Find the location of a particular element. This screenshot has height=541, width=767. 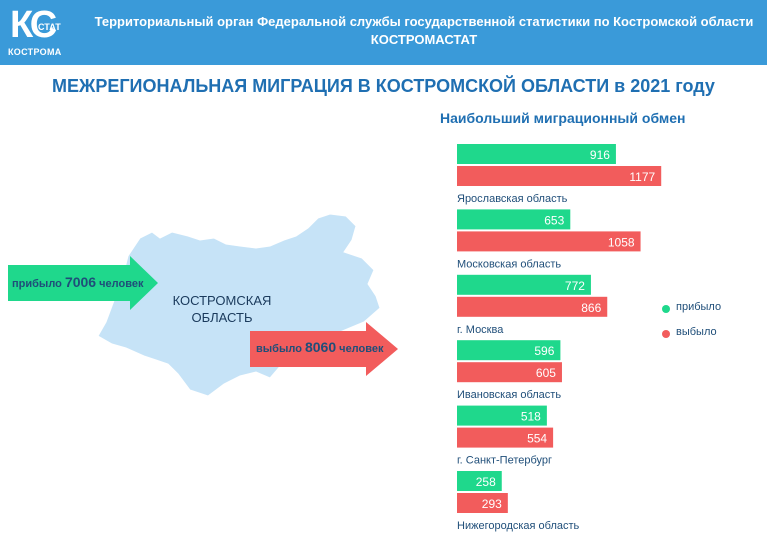

region-label: КОСТРОМСКАЯ ОБЛАСТЬ is located at coordinates (222, 309).